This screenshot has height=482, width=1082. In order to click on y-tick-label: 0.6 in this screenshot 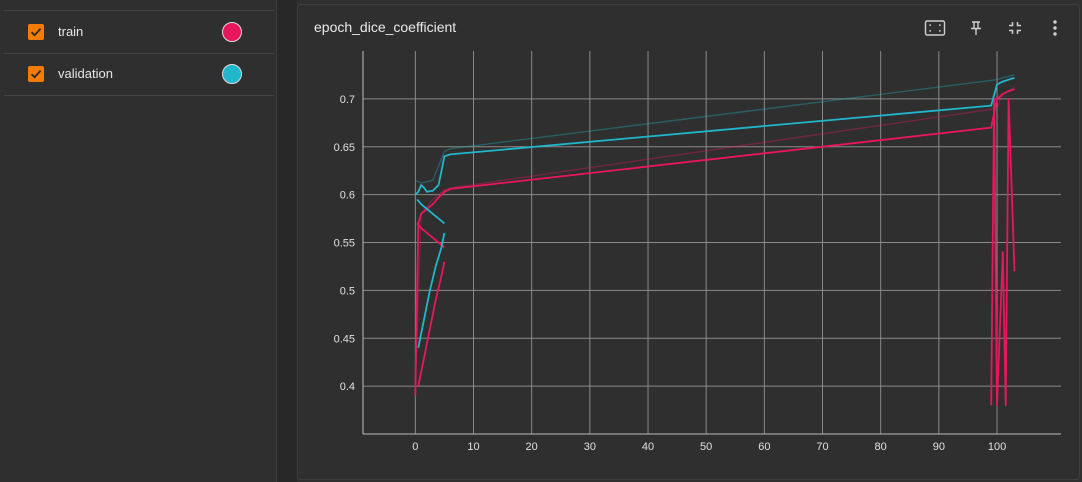, I will do `click(347, 196)`.